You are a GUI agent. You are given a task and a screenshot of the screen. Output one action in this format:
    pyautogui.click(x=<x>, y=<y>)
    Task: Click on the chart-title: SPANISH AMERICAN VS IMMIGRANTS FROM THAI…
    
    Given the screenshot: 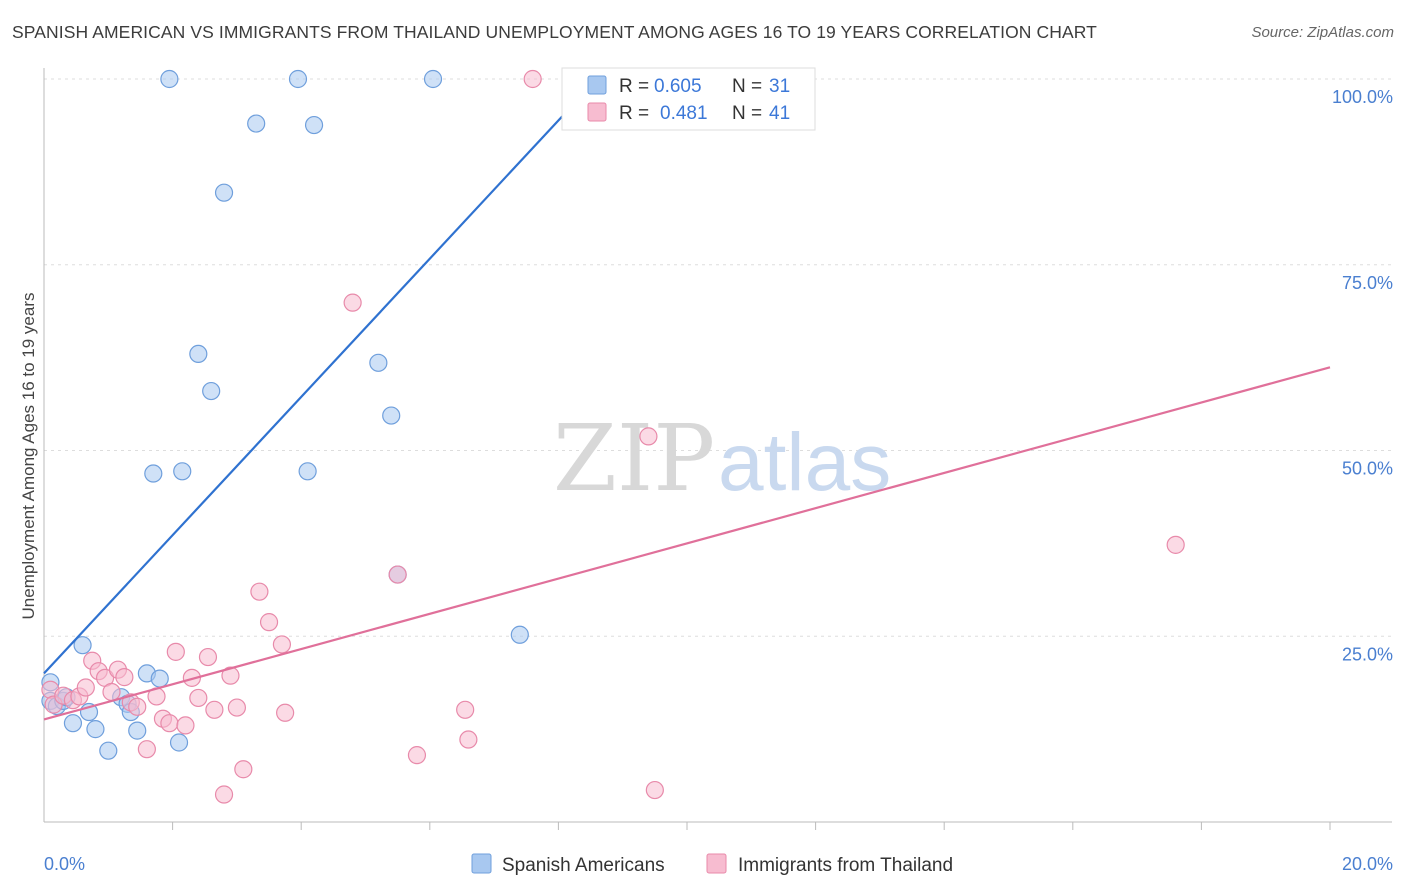 What is the action you would take?
    pyautogui.click(x=554, y=32)
    